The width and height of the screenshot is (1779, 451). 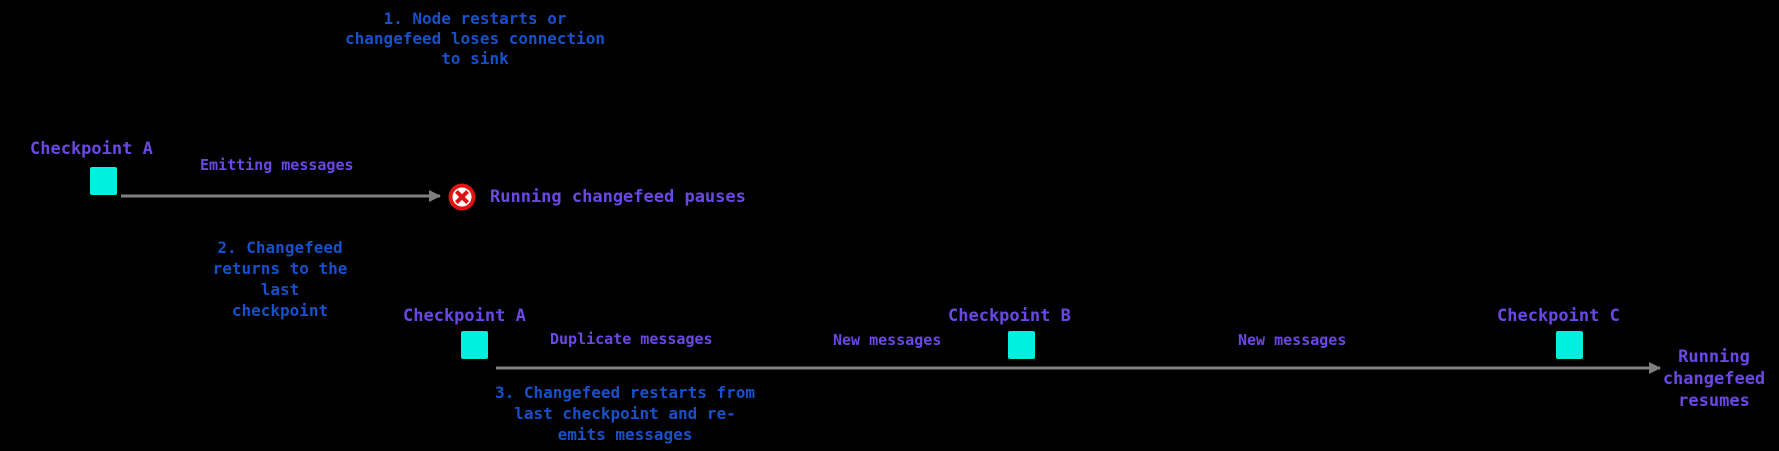 What do you see at coordinates (462, 197) in the screenshot?
I see `circle-x-icon` at bounding box center [462, 197].